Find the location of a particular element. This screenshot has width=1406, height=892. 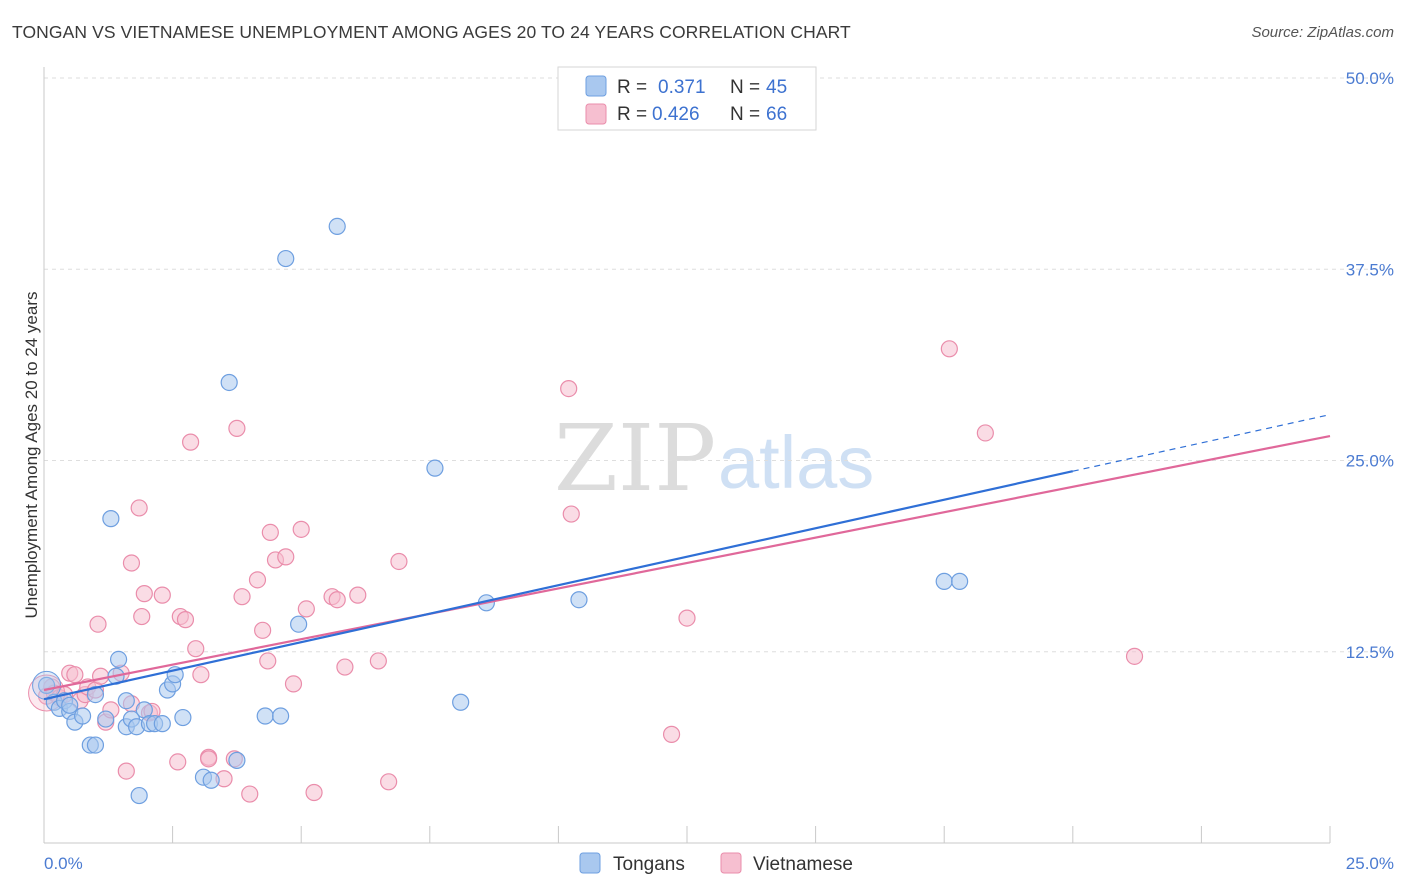

watermark-zip: ZIP is located at coordinates (635, 458).